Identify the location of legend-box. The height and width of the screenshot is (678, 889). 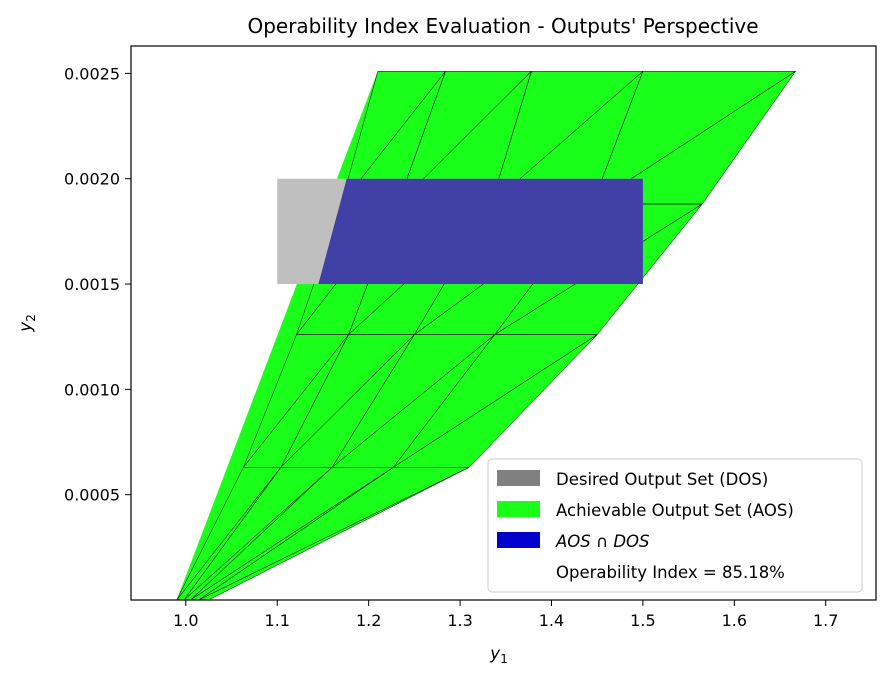
(675, 525).